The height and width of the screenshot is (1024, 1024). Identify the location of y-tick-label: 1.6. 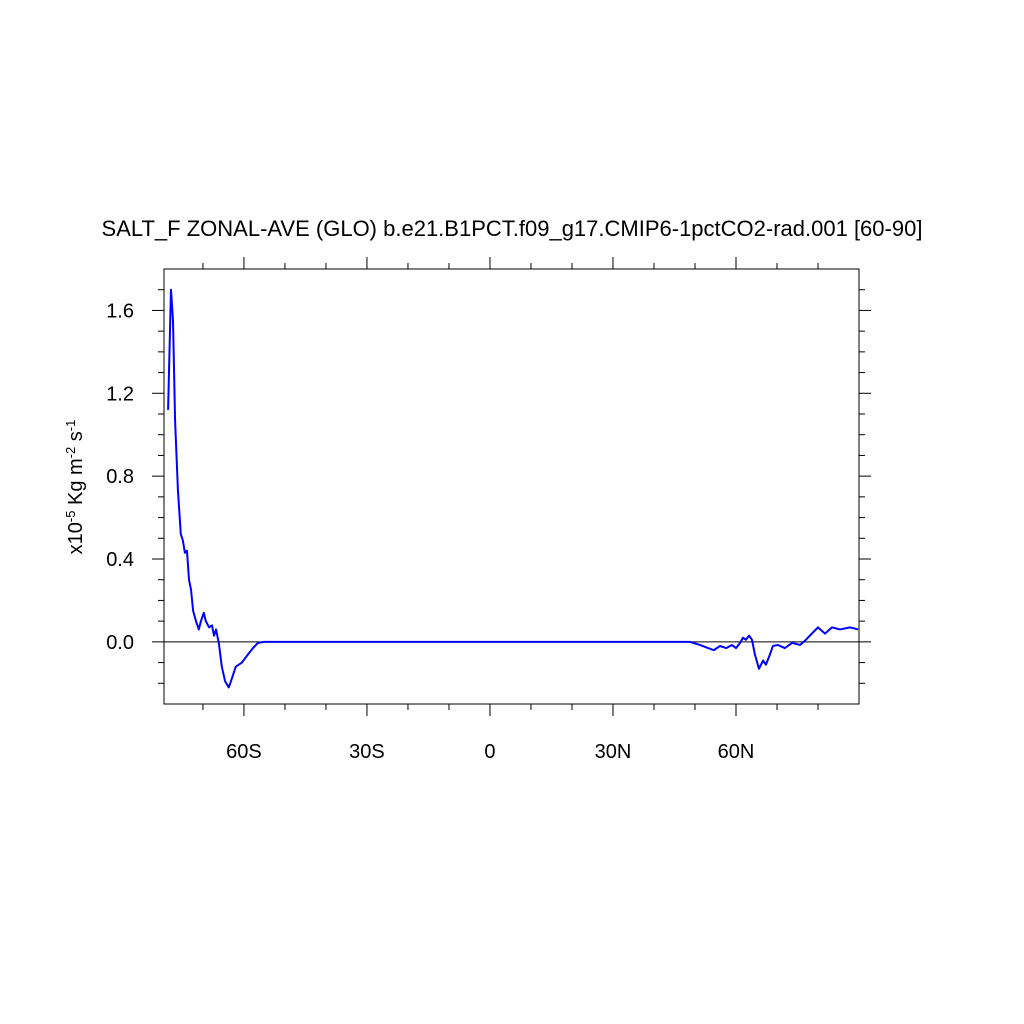
(120, 311).